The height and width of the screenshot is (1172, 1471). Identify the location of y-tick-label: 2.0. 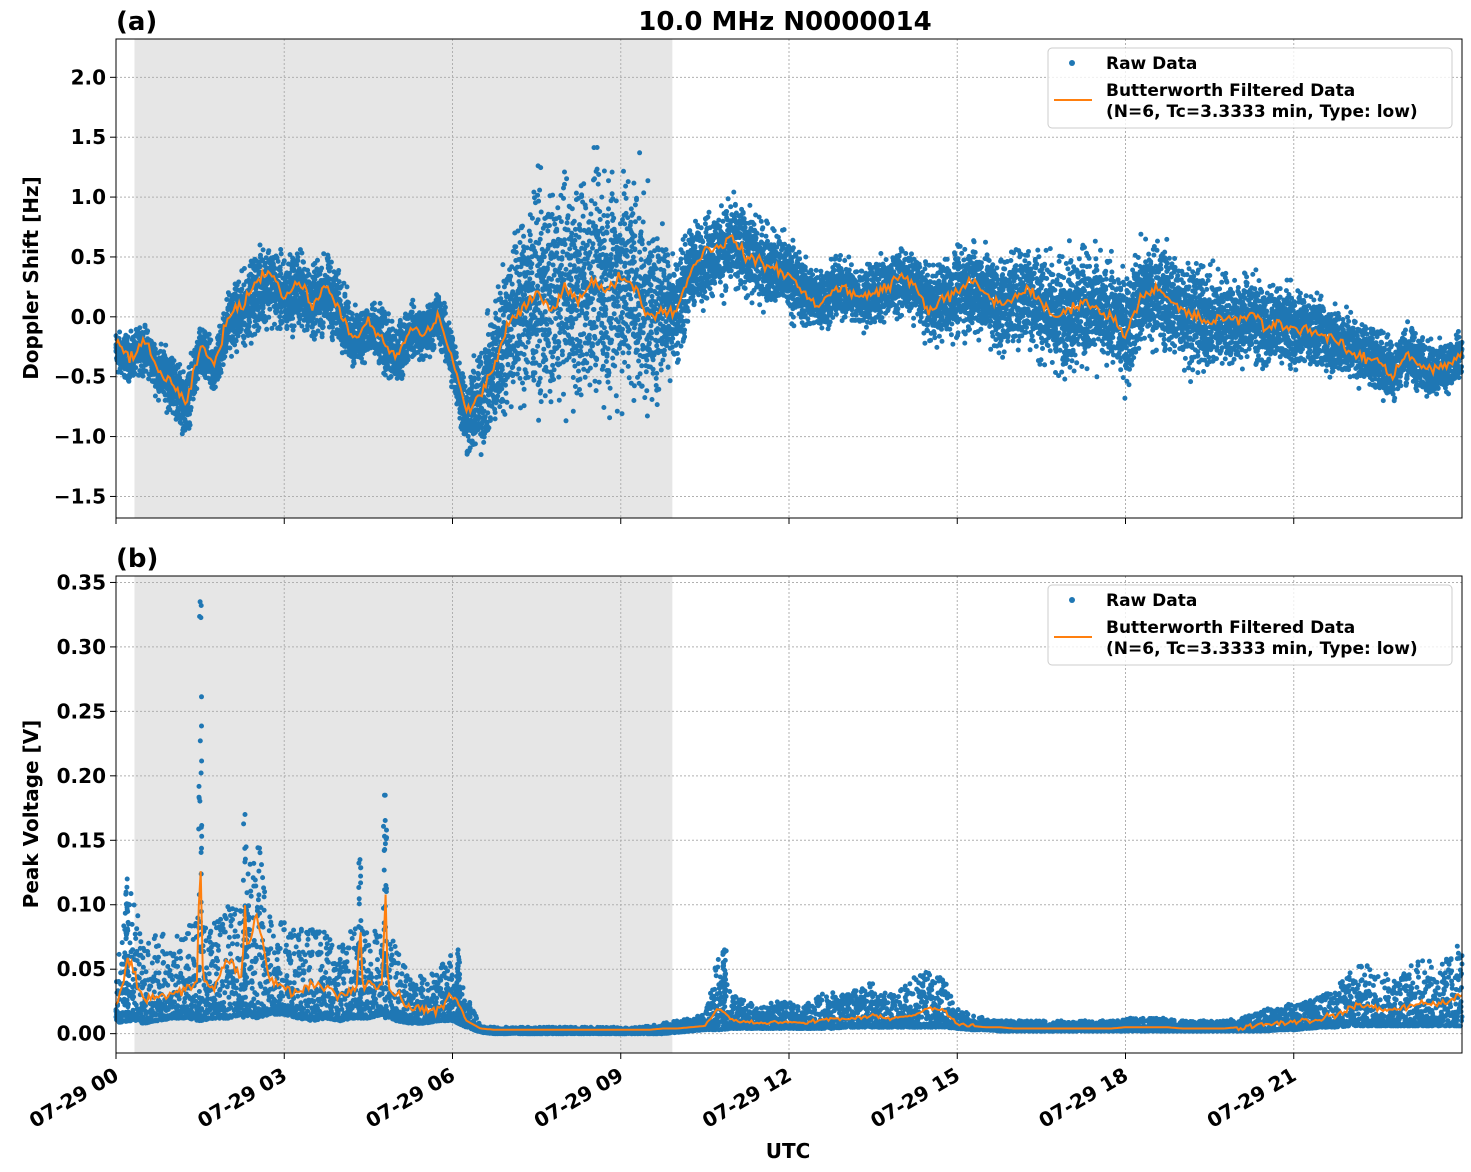
(88, 77).